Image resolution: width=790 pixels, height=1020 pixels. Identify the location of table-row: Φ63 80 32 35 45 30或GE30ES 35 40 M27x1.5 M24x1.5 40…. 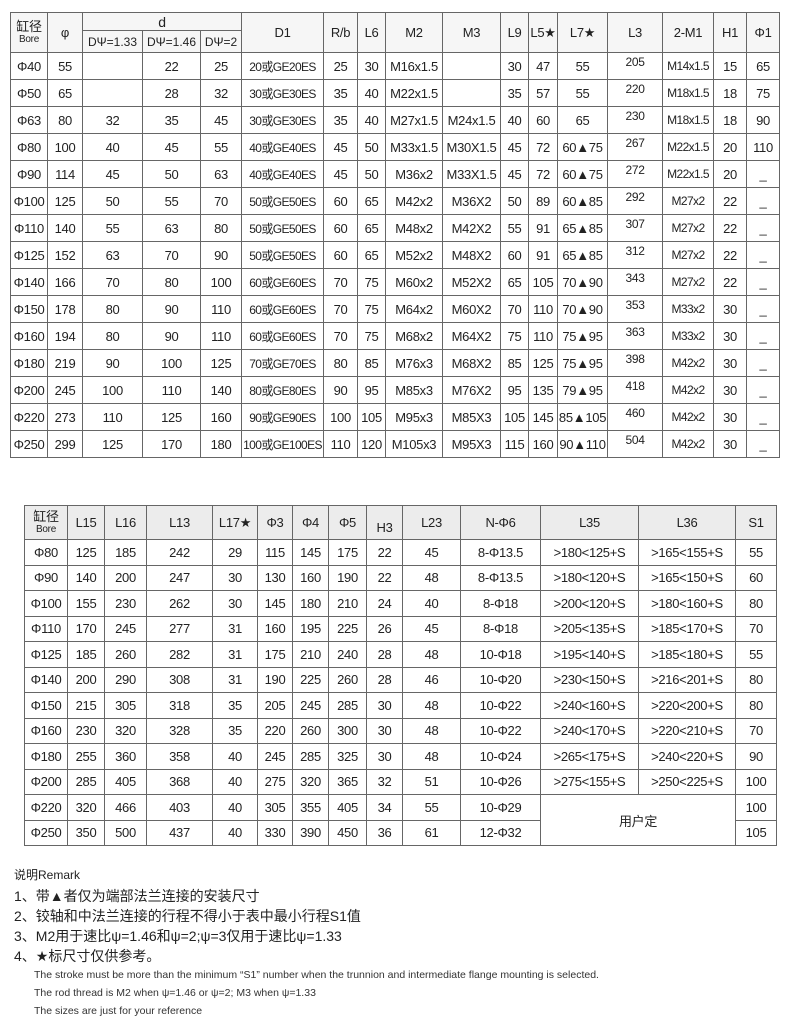
(395, 120).